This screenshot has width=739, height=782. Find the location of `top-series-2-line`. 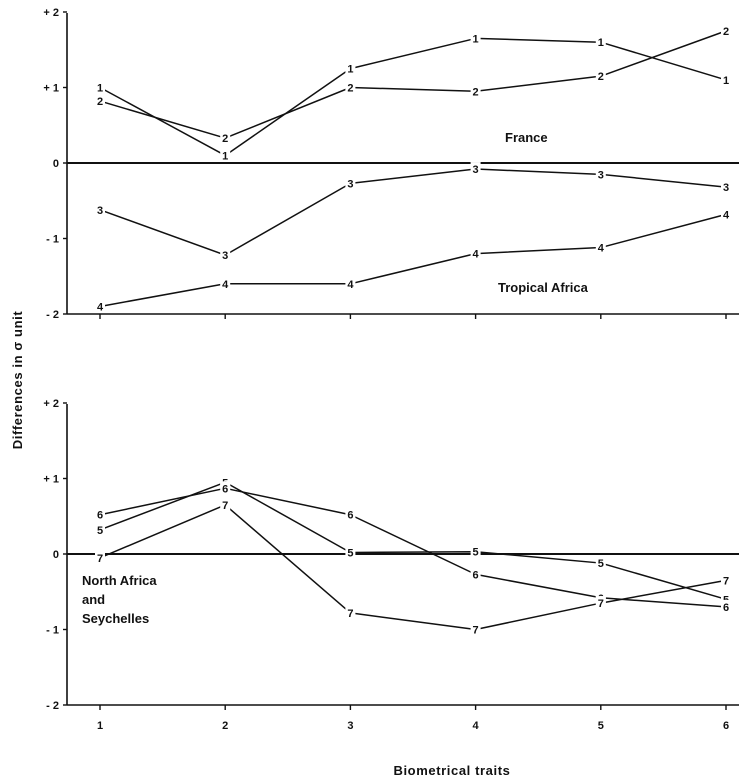

top-series-2-line is located at coordinates (413, 84).